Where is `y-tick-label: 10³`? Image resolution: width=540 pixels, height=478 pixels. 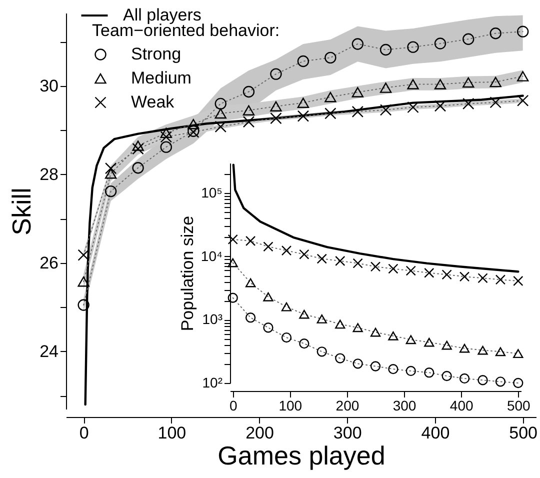
y-tick-label: 10³ is located at coordinates (212, 319).